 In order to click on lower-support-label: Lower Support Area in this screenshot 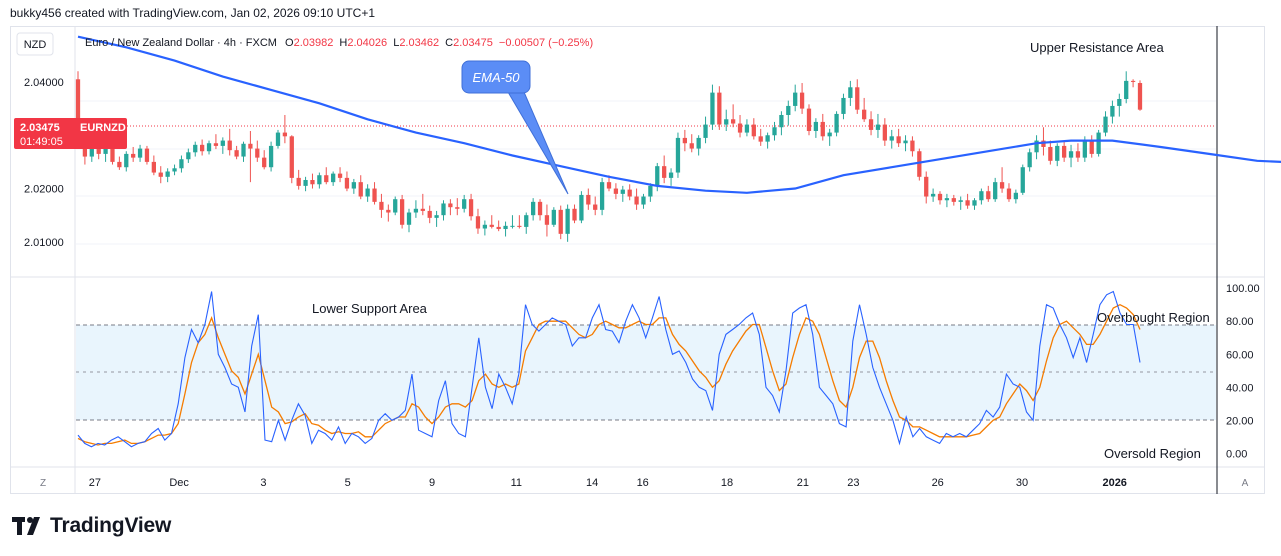, I will do `click(370, 308)`.